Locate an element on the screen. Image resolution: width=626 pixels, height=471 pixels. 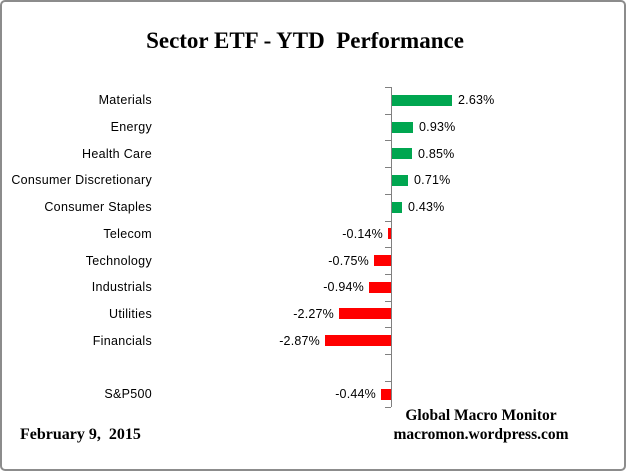
value-label-industrials: -0.94% is located at coordinates (343, 287).